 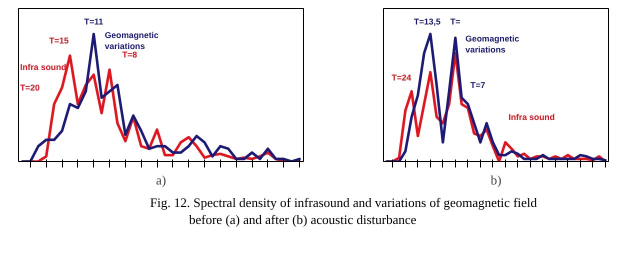 I want to click on x-axis-title: a), so click(x=161, y=180).